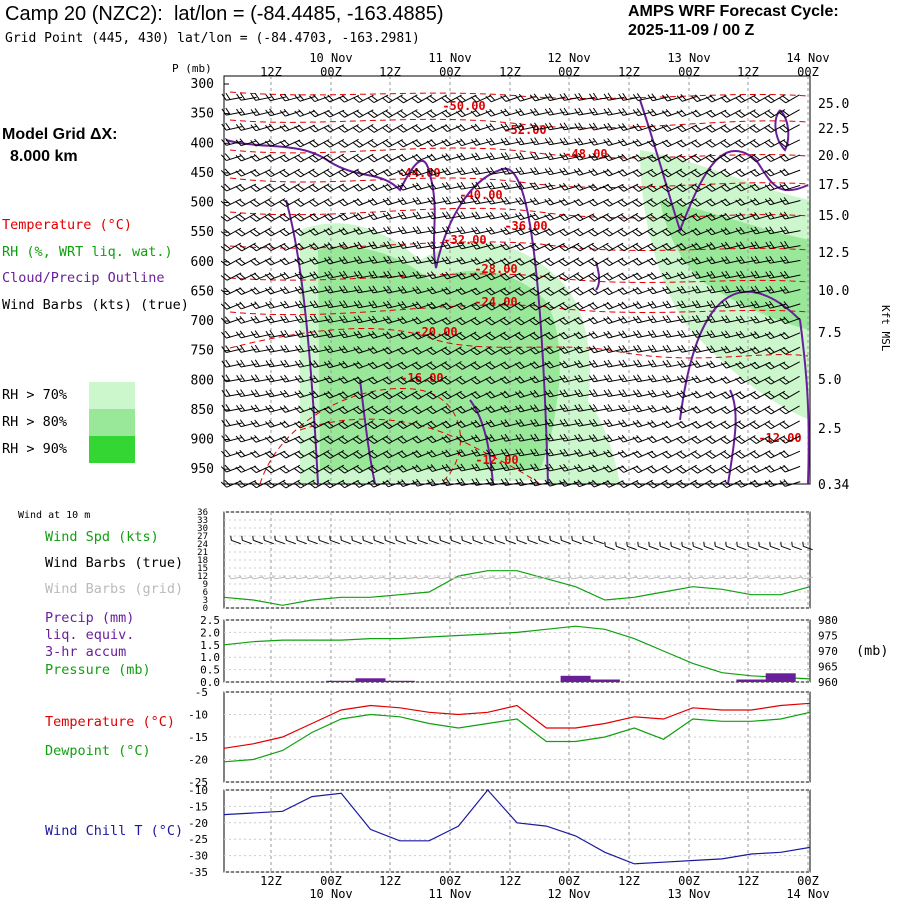 The height and width of the screenshot is (900, 900). I want to click on legend-rh80-label: RH > 80%, so click(35, 422).